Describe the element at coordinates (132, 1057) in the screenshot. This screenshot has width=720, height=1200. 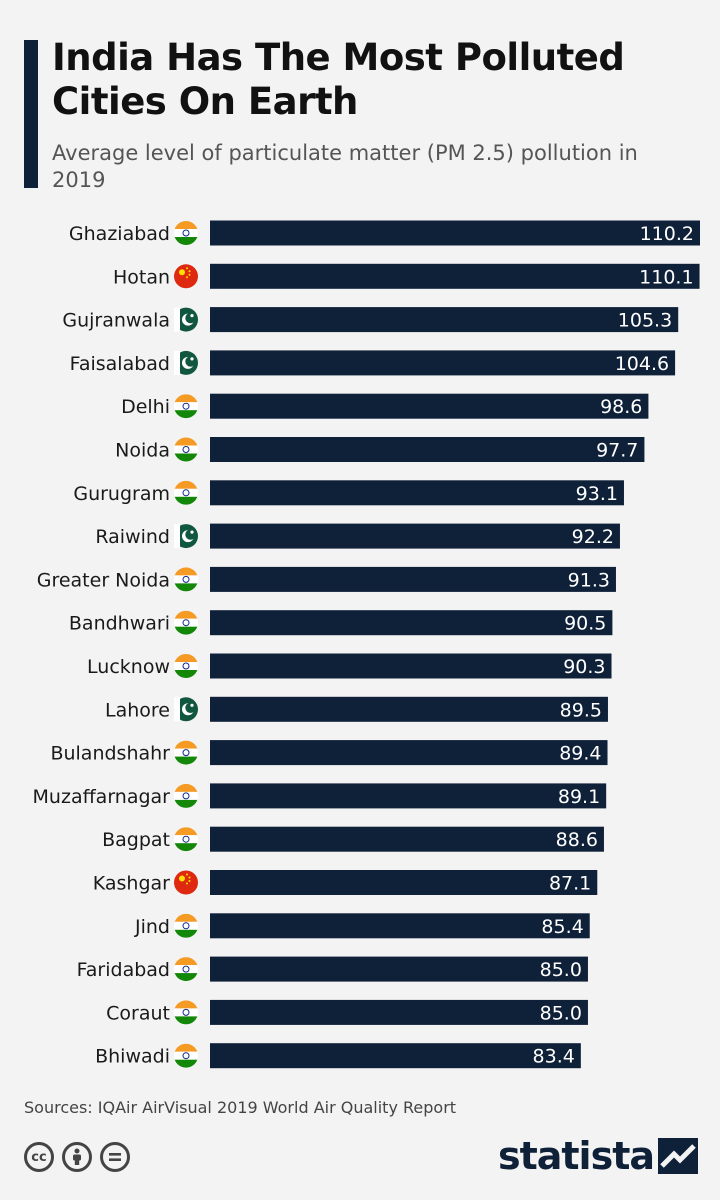
I see `category-label: Bhiwadi` at that location.